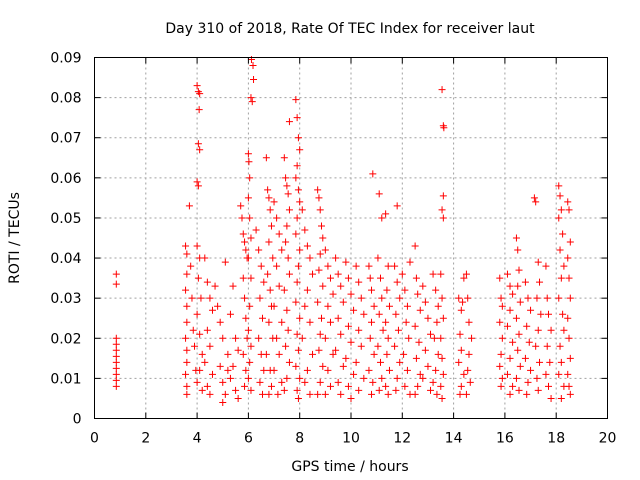 This screenshot has width=640, height=480. What do you see at coordinates (65, 59) in the screenshot?
I see `y-tick-label: 0.09` at bounding box center [65, 59].